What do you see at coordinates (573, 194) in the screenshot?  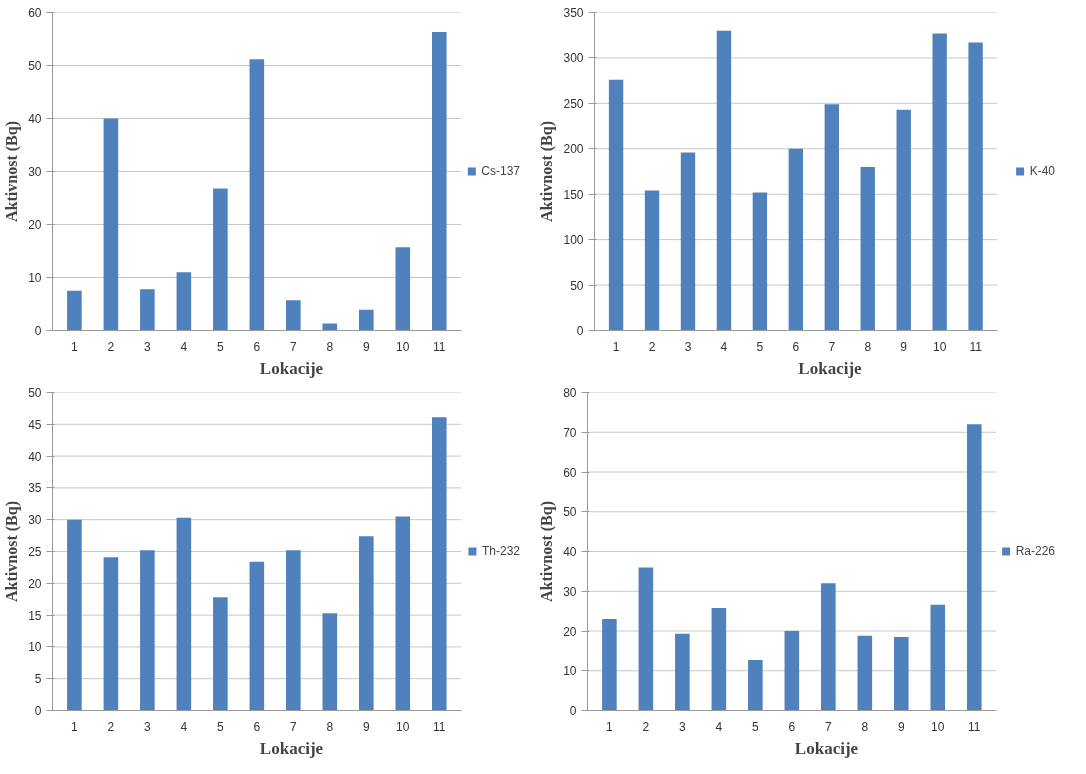 I see `y-tick-label: 150` at bounding box center [573, 194].